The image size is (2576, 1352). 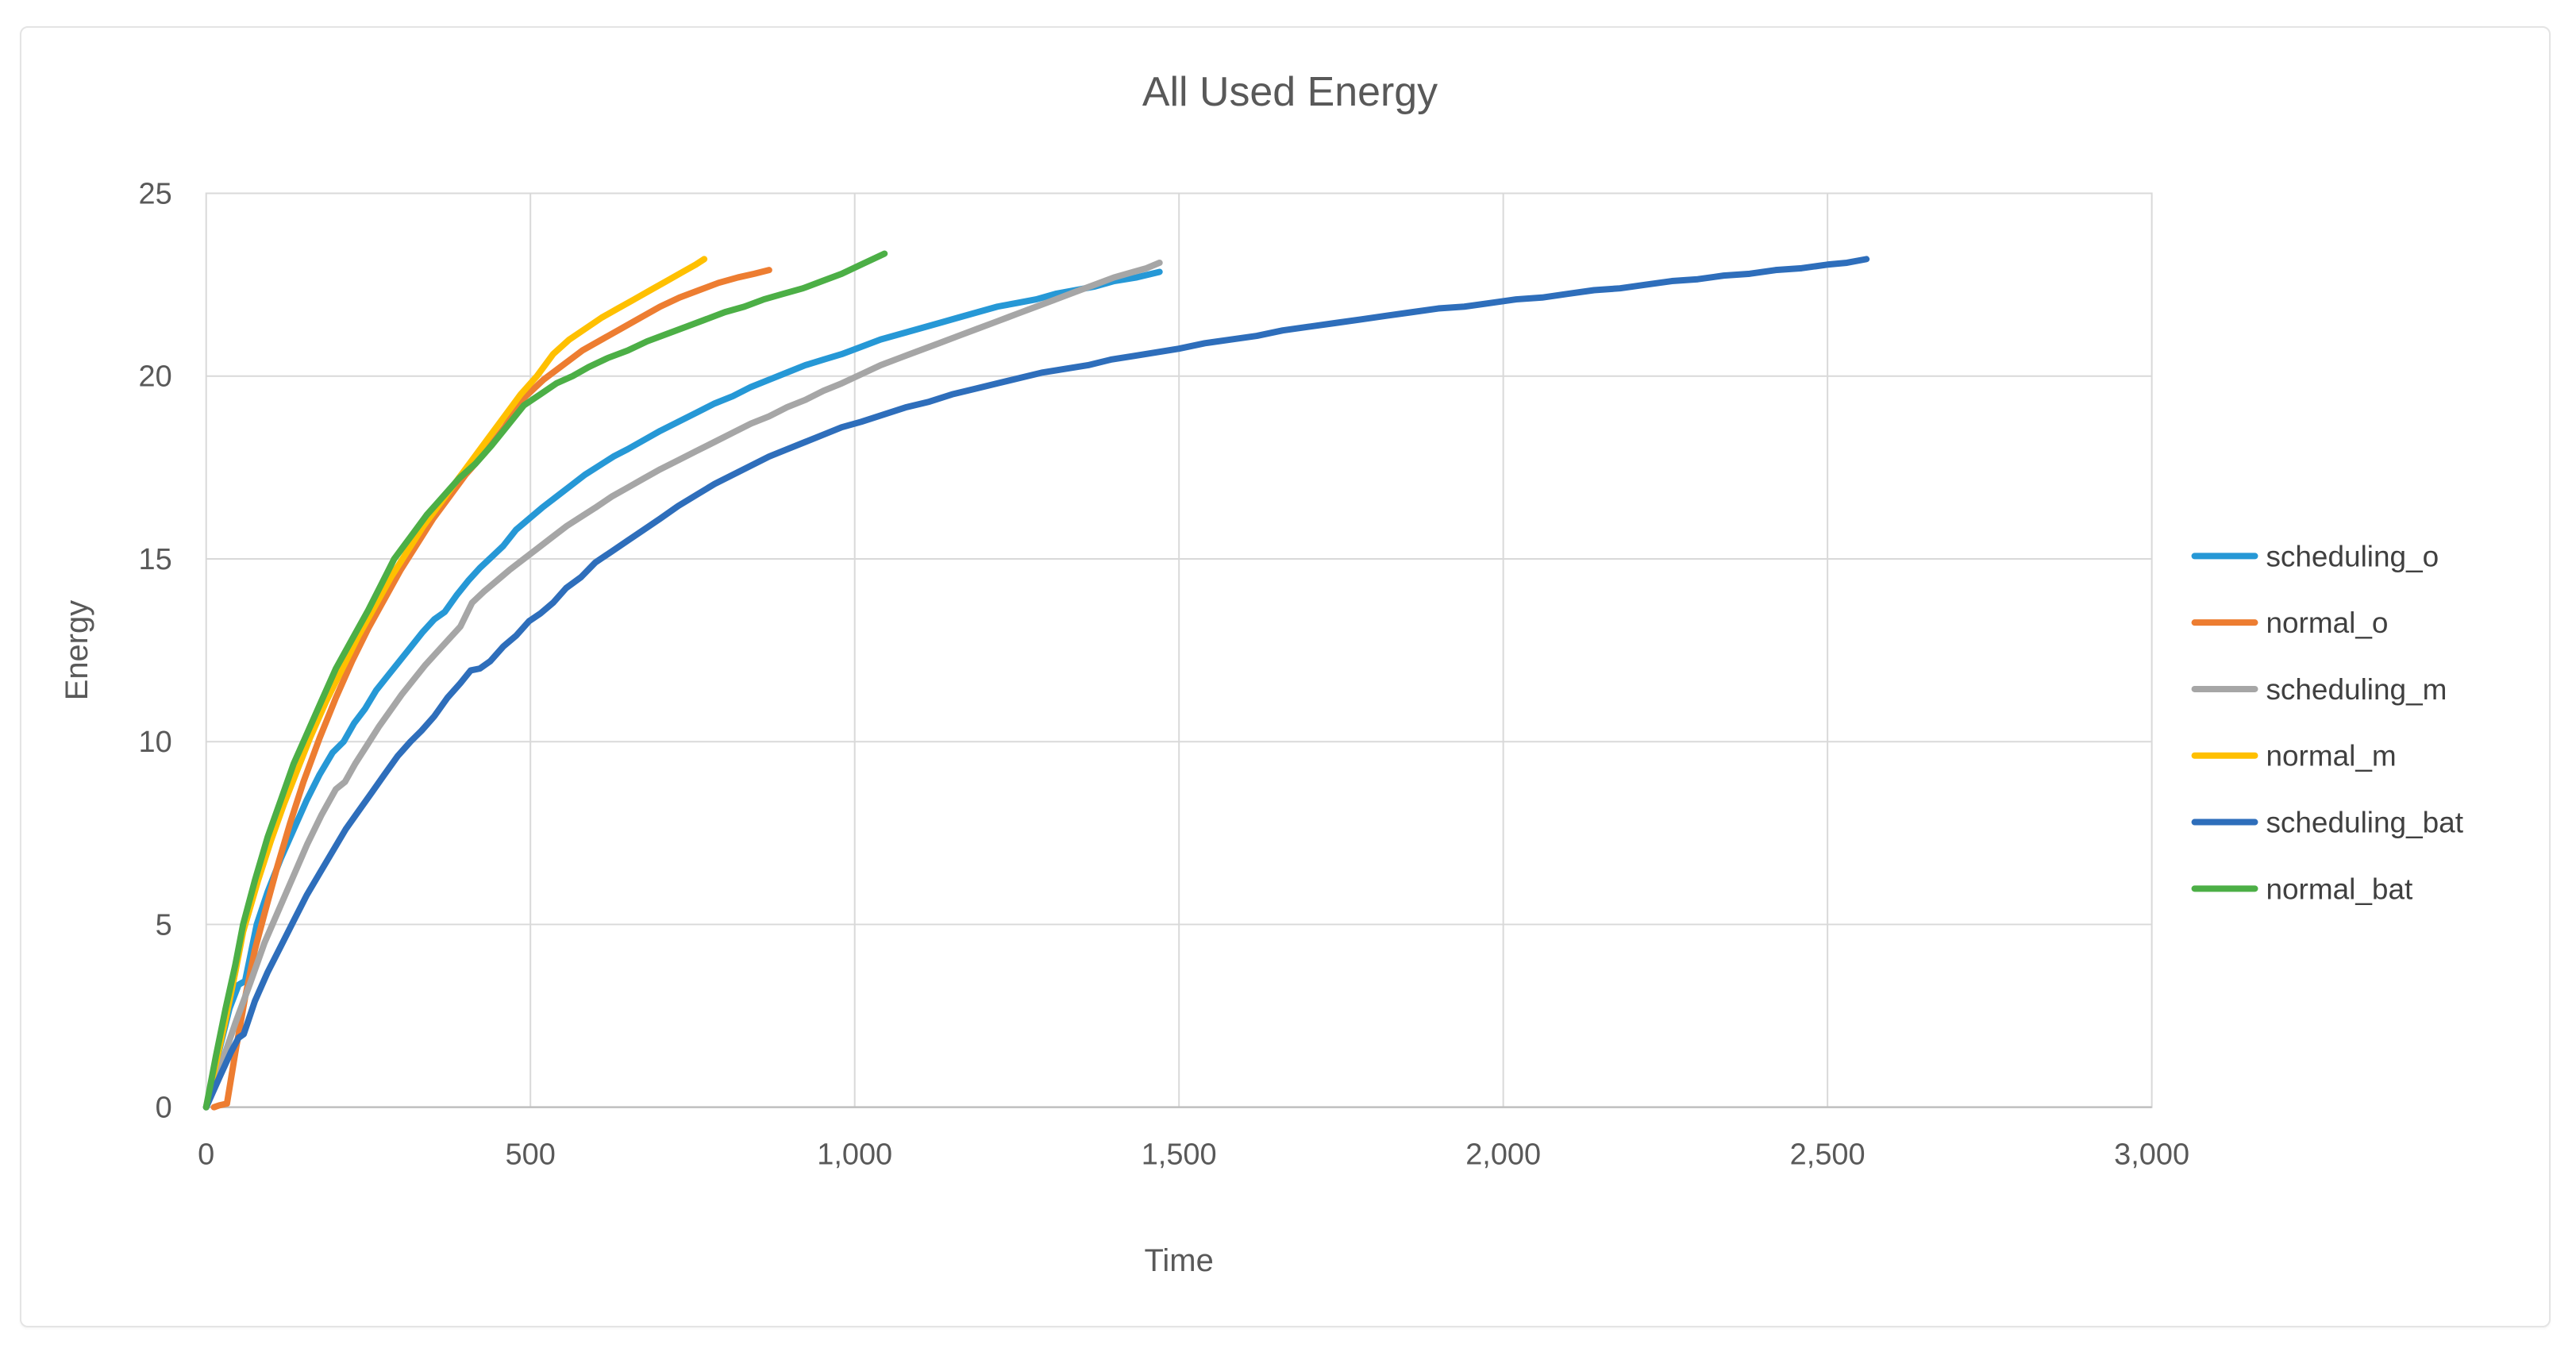 I want to click on x-tick-labels: 0 500 1,000 1,500 2,000 2,500 3,000, so click(x=1193, y=1155).